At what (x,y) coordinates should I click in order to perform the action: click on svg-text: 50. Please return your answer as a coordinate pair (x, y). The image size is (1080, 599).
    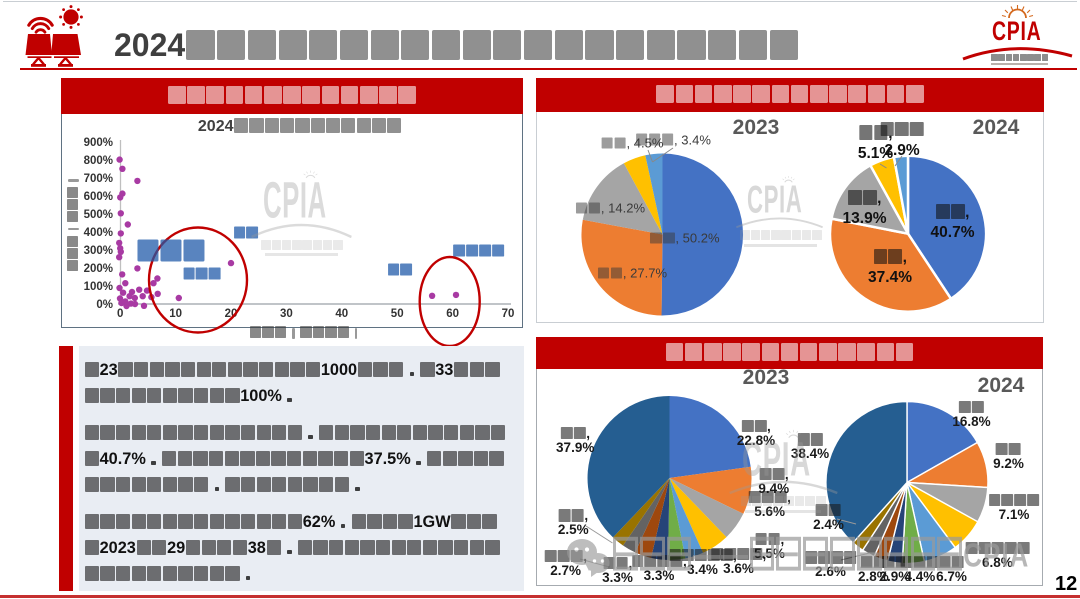
    Looking at the image, I should click on (397, 314).